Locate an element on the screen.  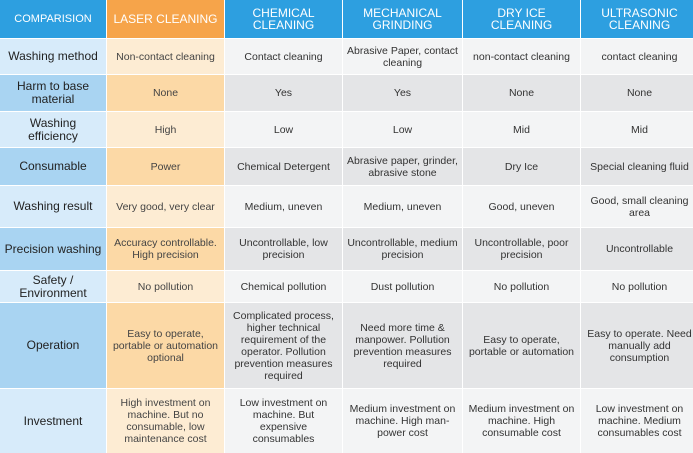
table-cell: contact cleaning is located at coordinates (637, 56).